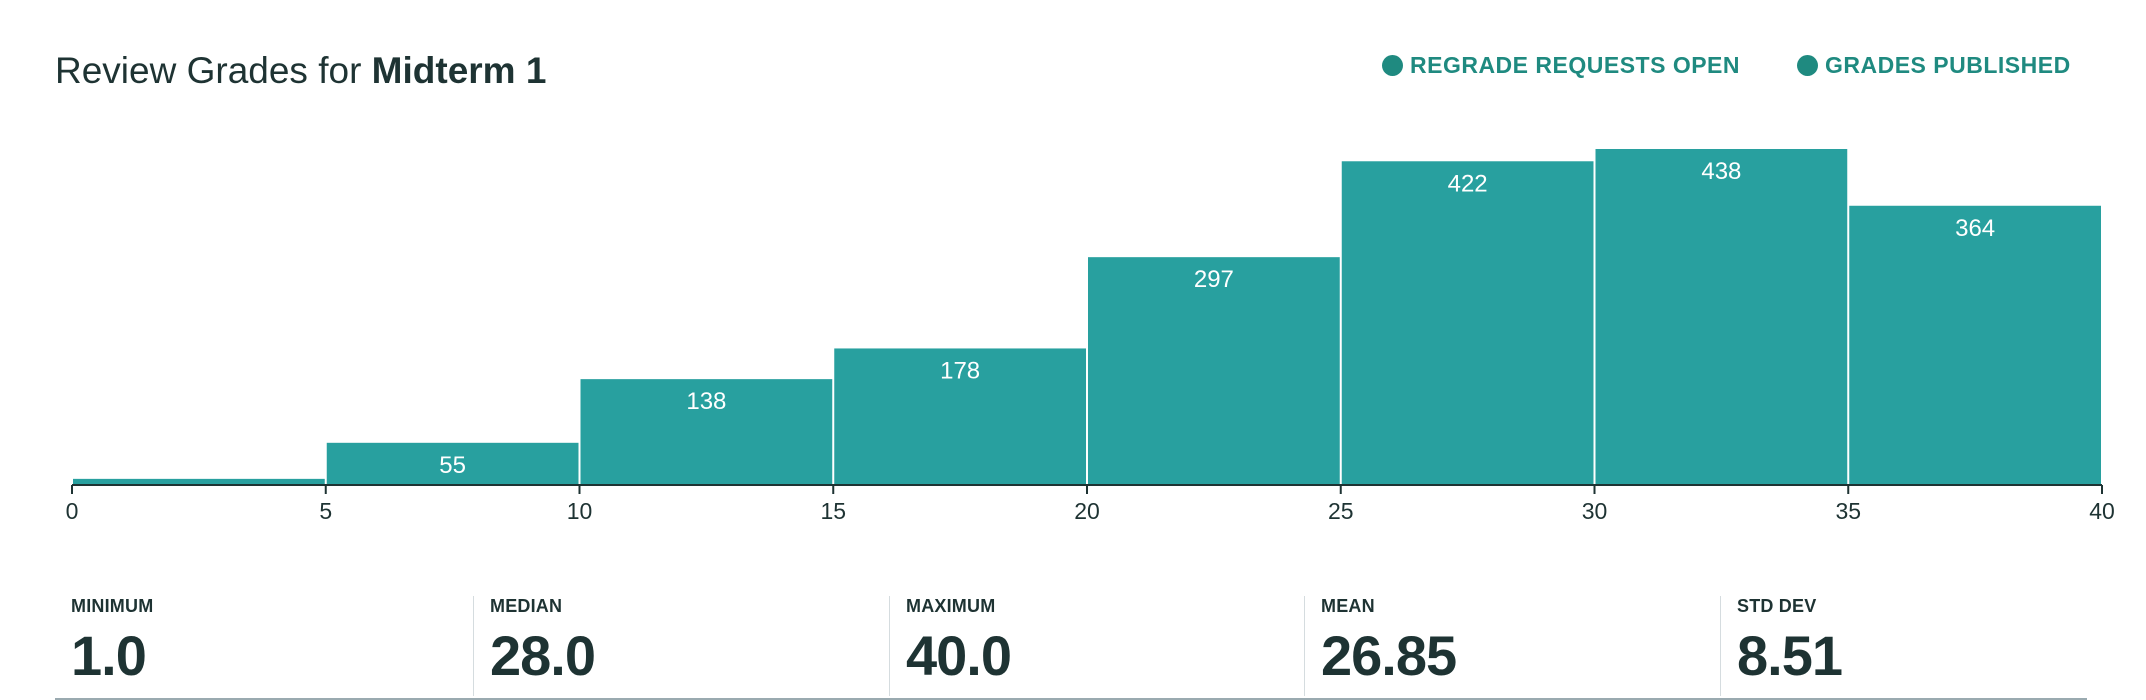  Describe the element at coordinates (325, 511) in the screenshot. I see `x-tick-label: 5` at that location.